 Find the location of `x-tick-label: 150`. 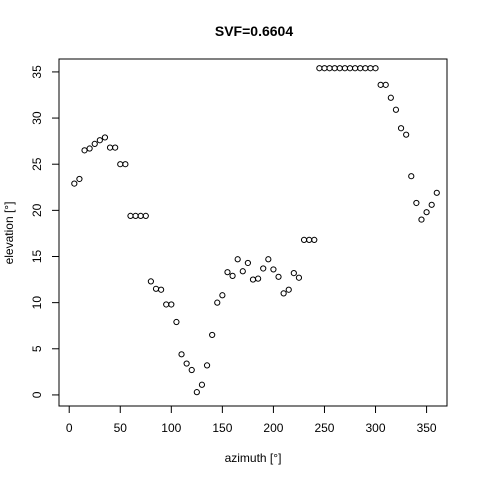

x-tick-label: 150 is located at coordinates (222, 428).